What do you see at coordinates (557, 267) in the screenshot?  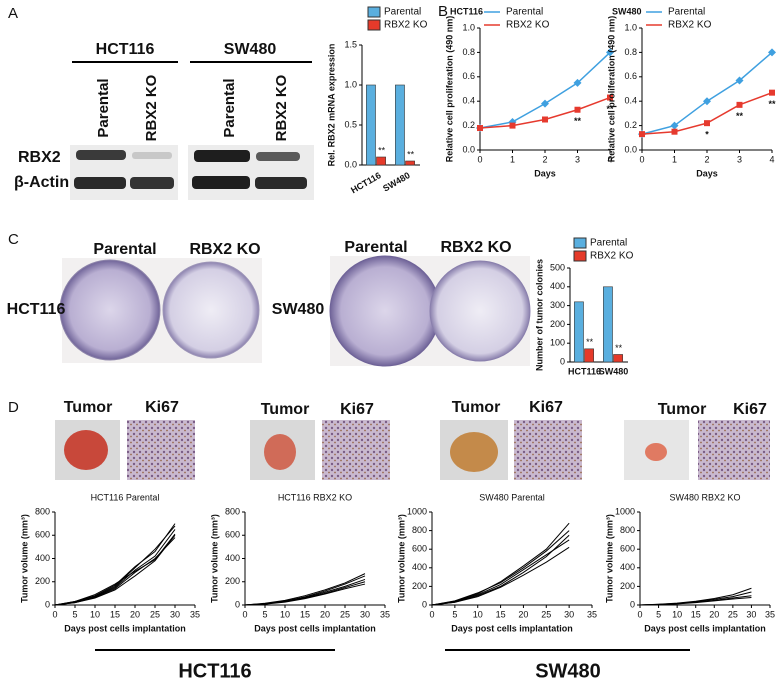 I see `y-tick-label: 500` at bounding box center [557, 267].